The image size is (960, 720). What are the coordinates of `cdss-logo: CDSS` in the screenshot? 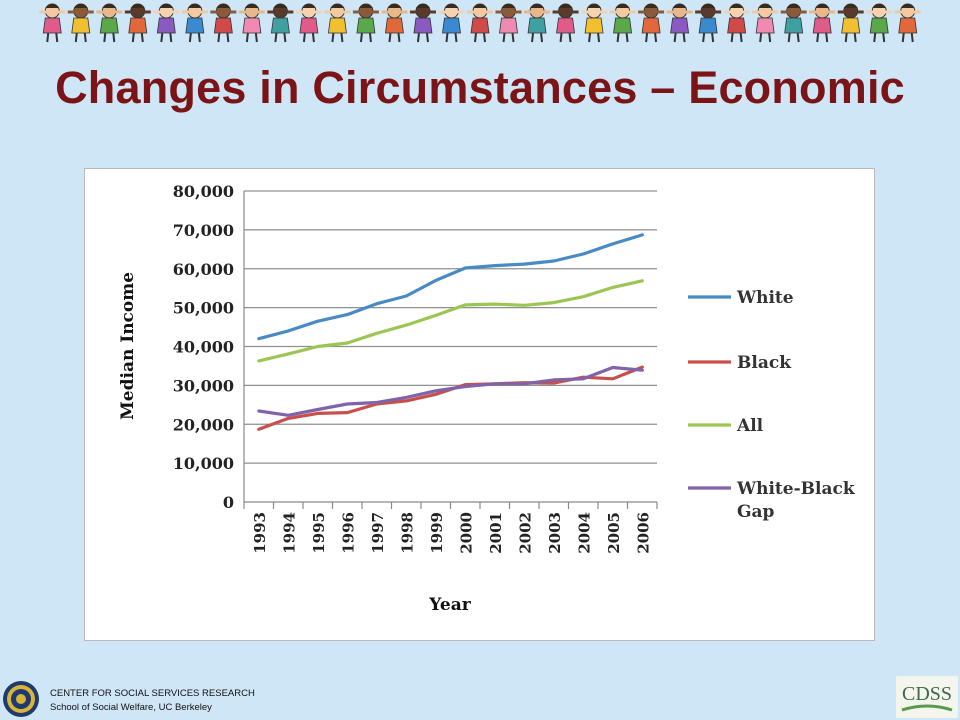 It's located at (927, 697).